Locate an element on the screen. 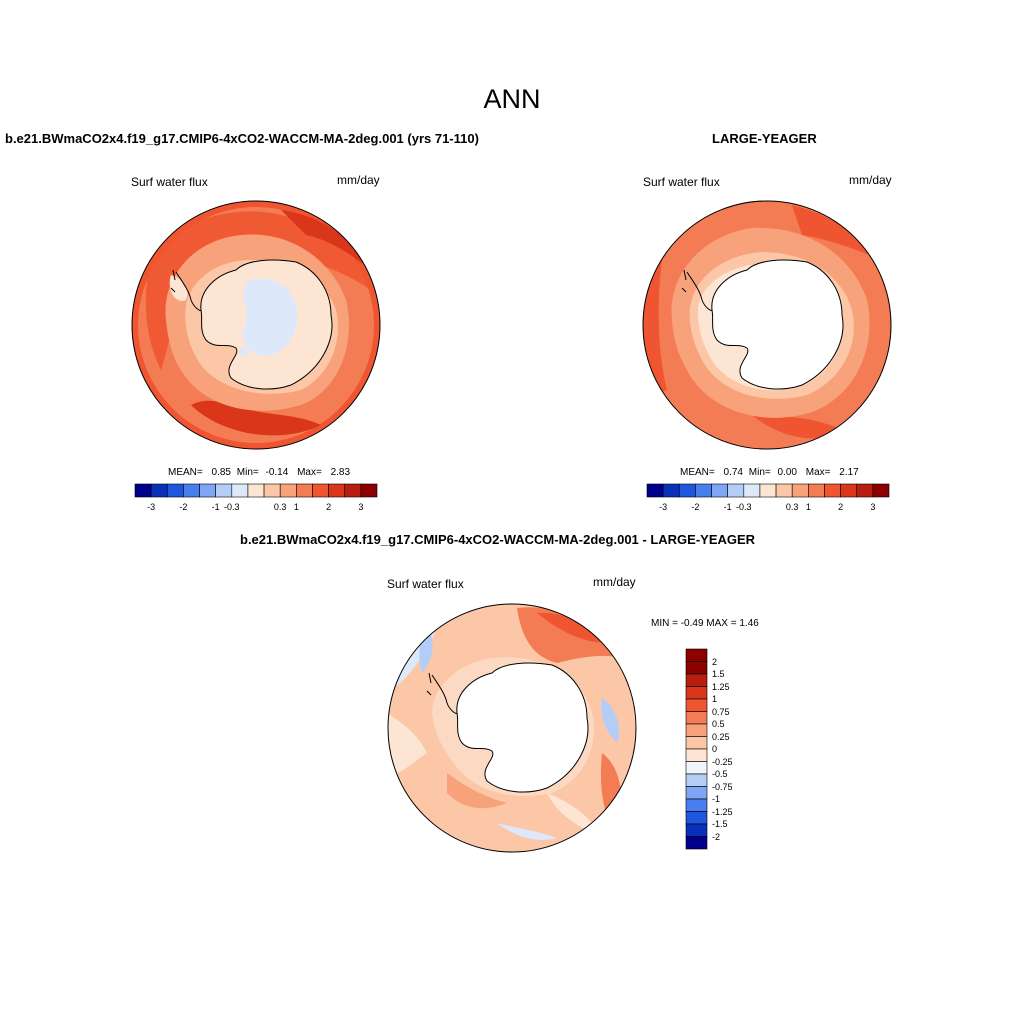 This screenshot has width=1024, height=1024. panel1-ice-sheet-interior is located at coordinates (270, 317).